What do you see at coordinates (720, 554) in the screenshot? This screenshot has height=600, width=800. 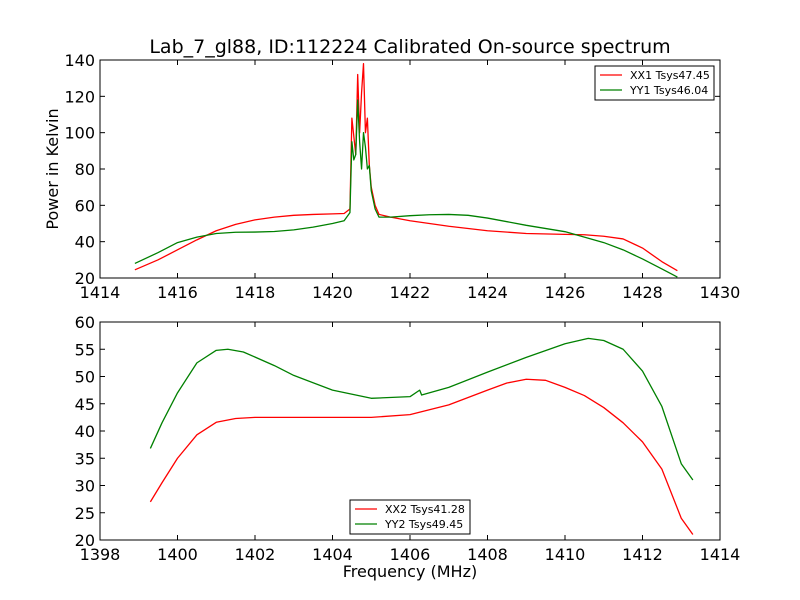 I see `bottom-x-tick-label: 1414` at bounding box center [720, 554].